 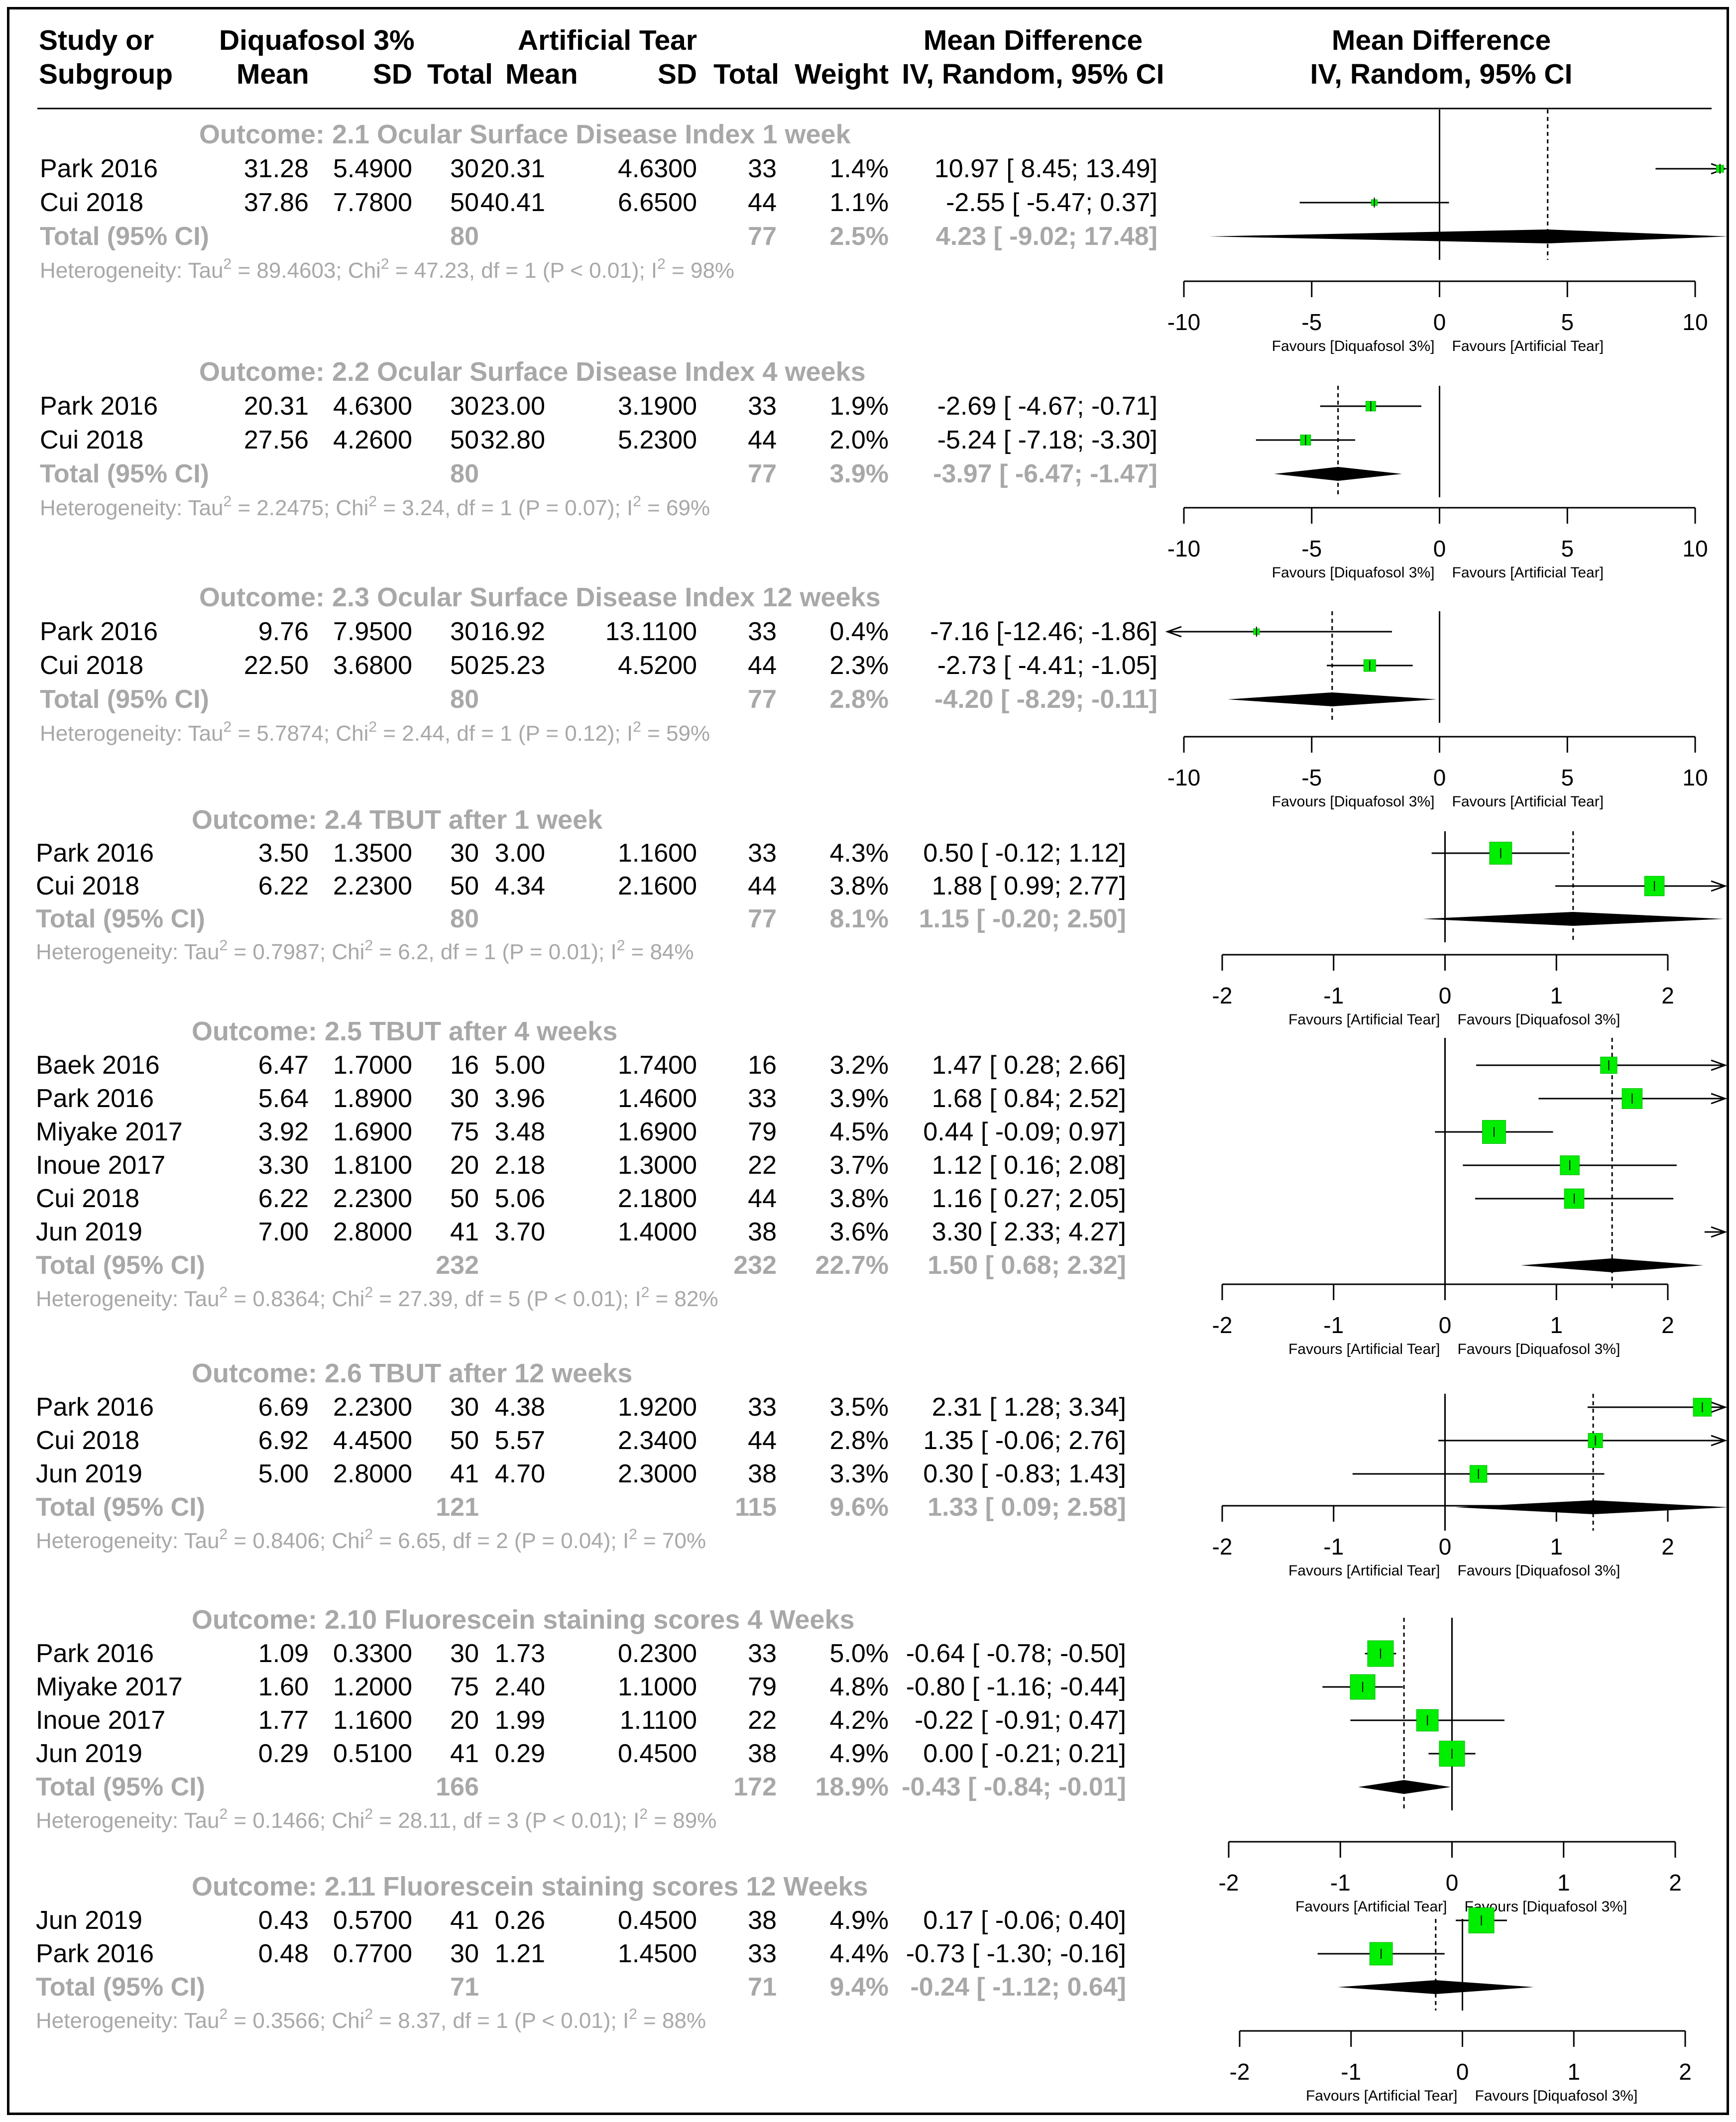 What do you see at coordinates (852, 1787) in the screenshot?
I see `total-weight: 18.9%` at bounding box center [852, 1787].